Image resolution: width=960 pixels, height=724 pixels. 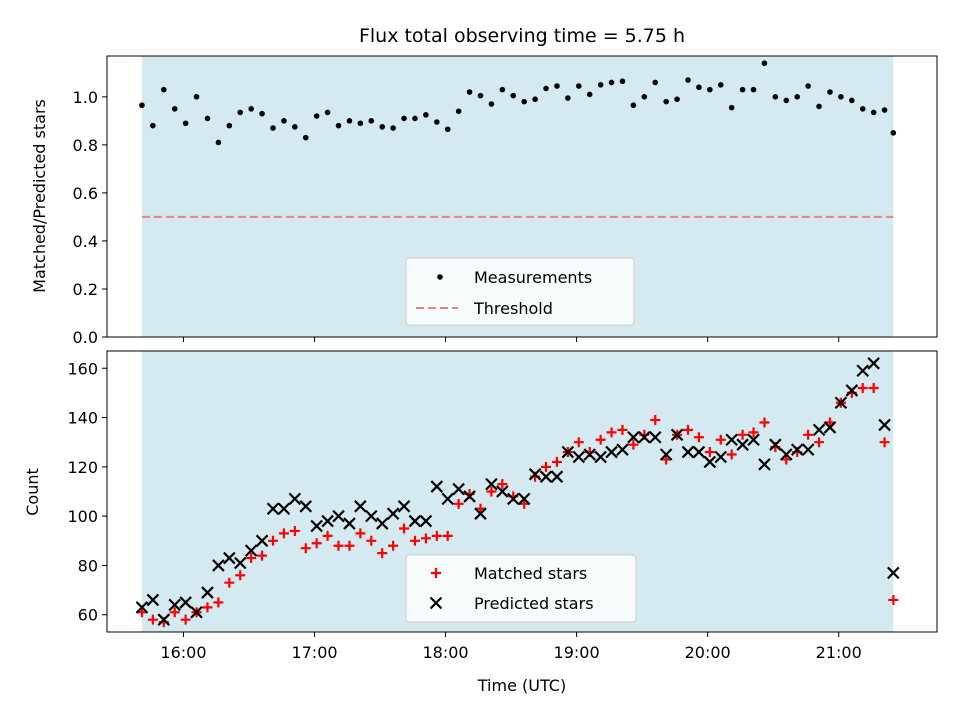 What do you see at coordinates (82, 368) in the screenshot?
I see `bottom-y-tick-label: 160` at bounding box center [82, 368].